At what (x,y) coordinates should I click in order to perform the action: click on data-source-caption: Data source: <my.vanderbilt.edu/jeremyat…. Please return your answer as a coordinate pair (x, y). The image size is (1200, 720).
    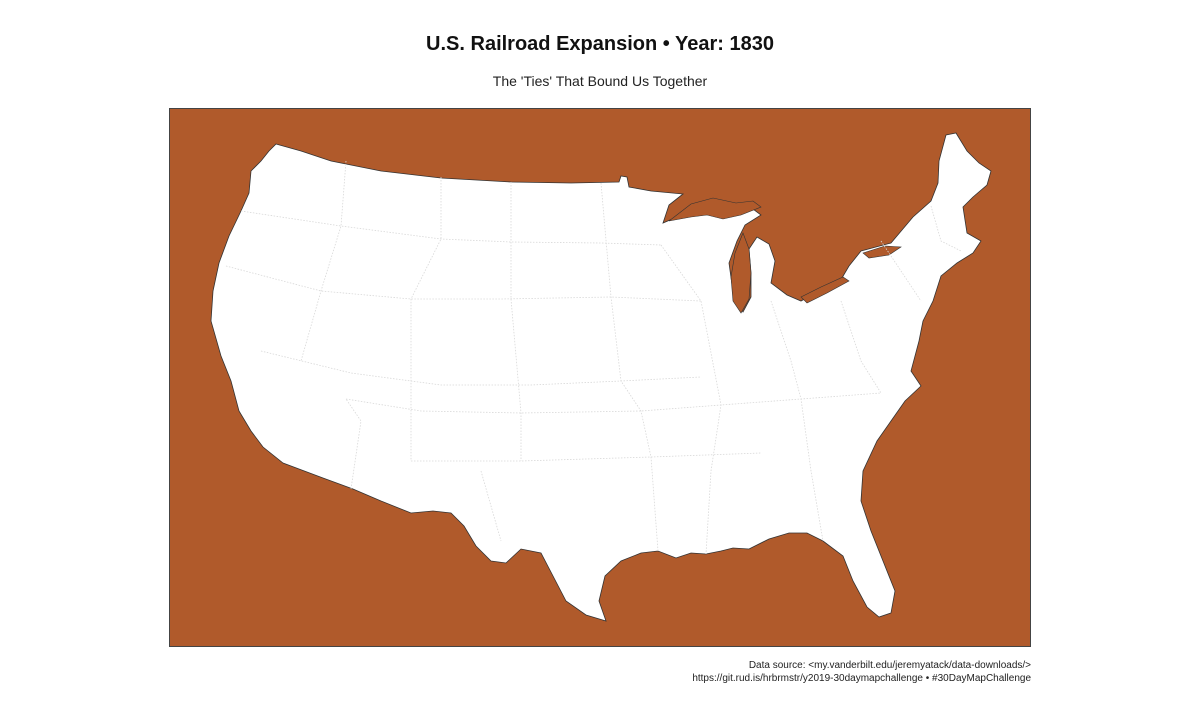
    Looking at the image, I should click on (861, 672).